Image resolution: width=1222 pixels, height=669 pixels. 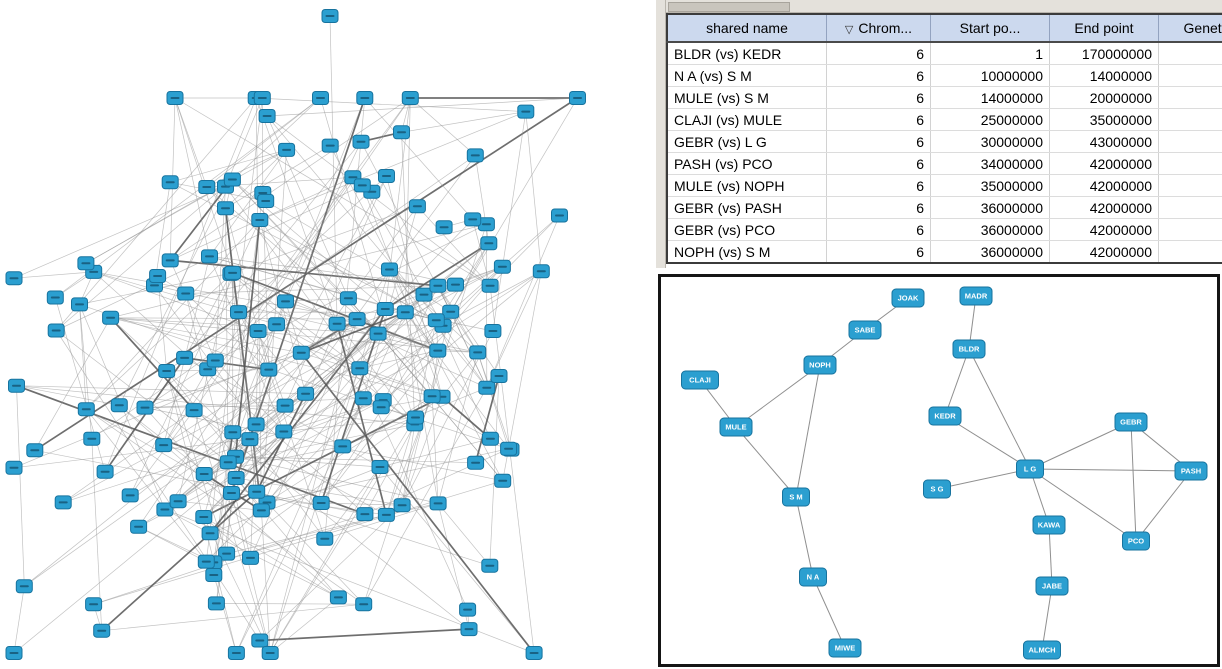 What do you see at coordinates (1190, 185) in the screenshot?
I see `table-cell: 10.5` at bounding box center [1190, 185].